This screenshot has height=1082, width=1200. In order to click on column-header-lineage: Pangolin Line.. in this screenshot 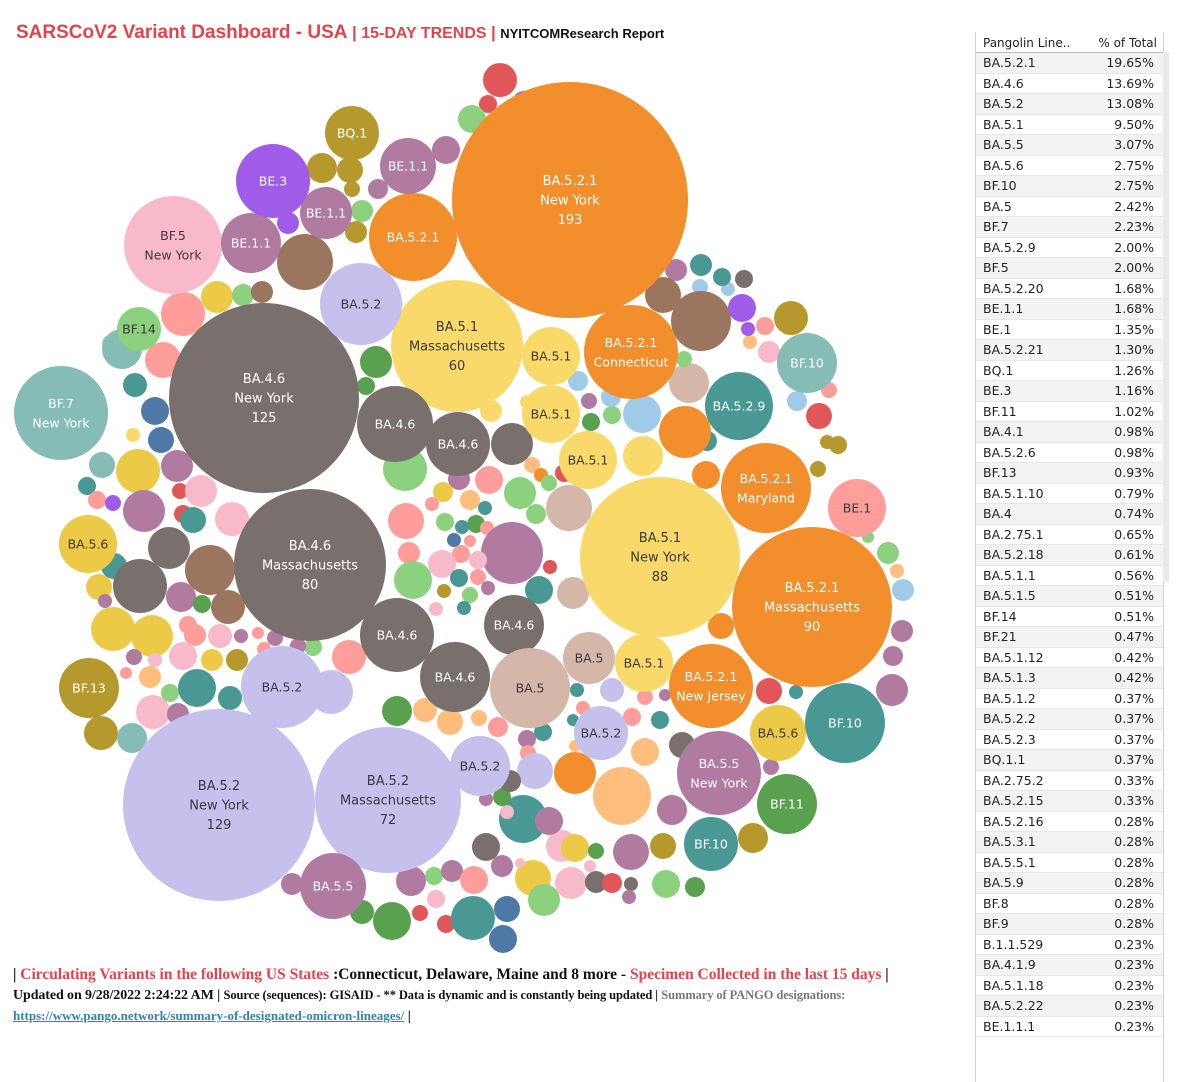, I will do `click(1027, 43)`.